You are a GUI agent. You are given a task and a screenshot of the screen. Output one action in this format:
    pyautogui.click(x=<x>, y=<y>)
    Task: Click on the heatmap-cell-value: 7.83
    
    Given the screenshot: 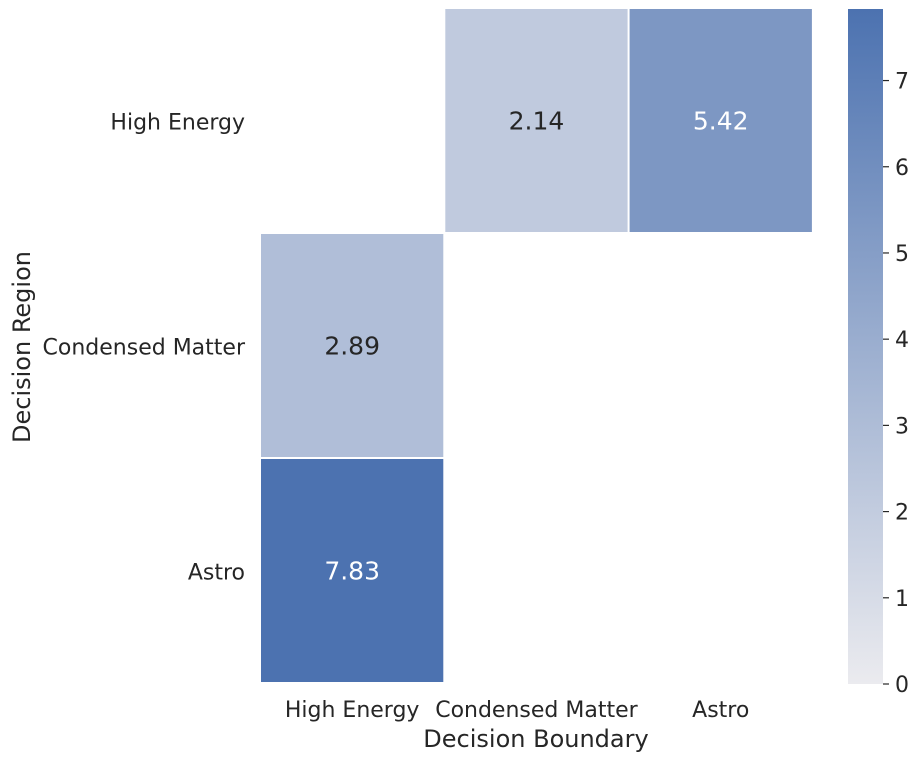 What is the action you would take?
    pyautogui.click(x=352, y=571)
    